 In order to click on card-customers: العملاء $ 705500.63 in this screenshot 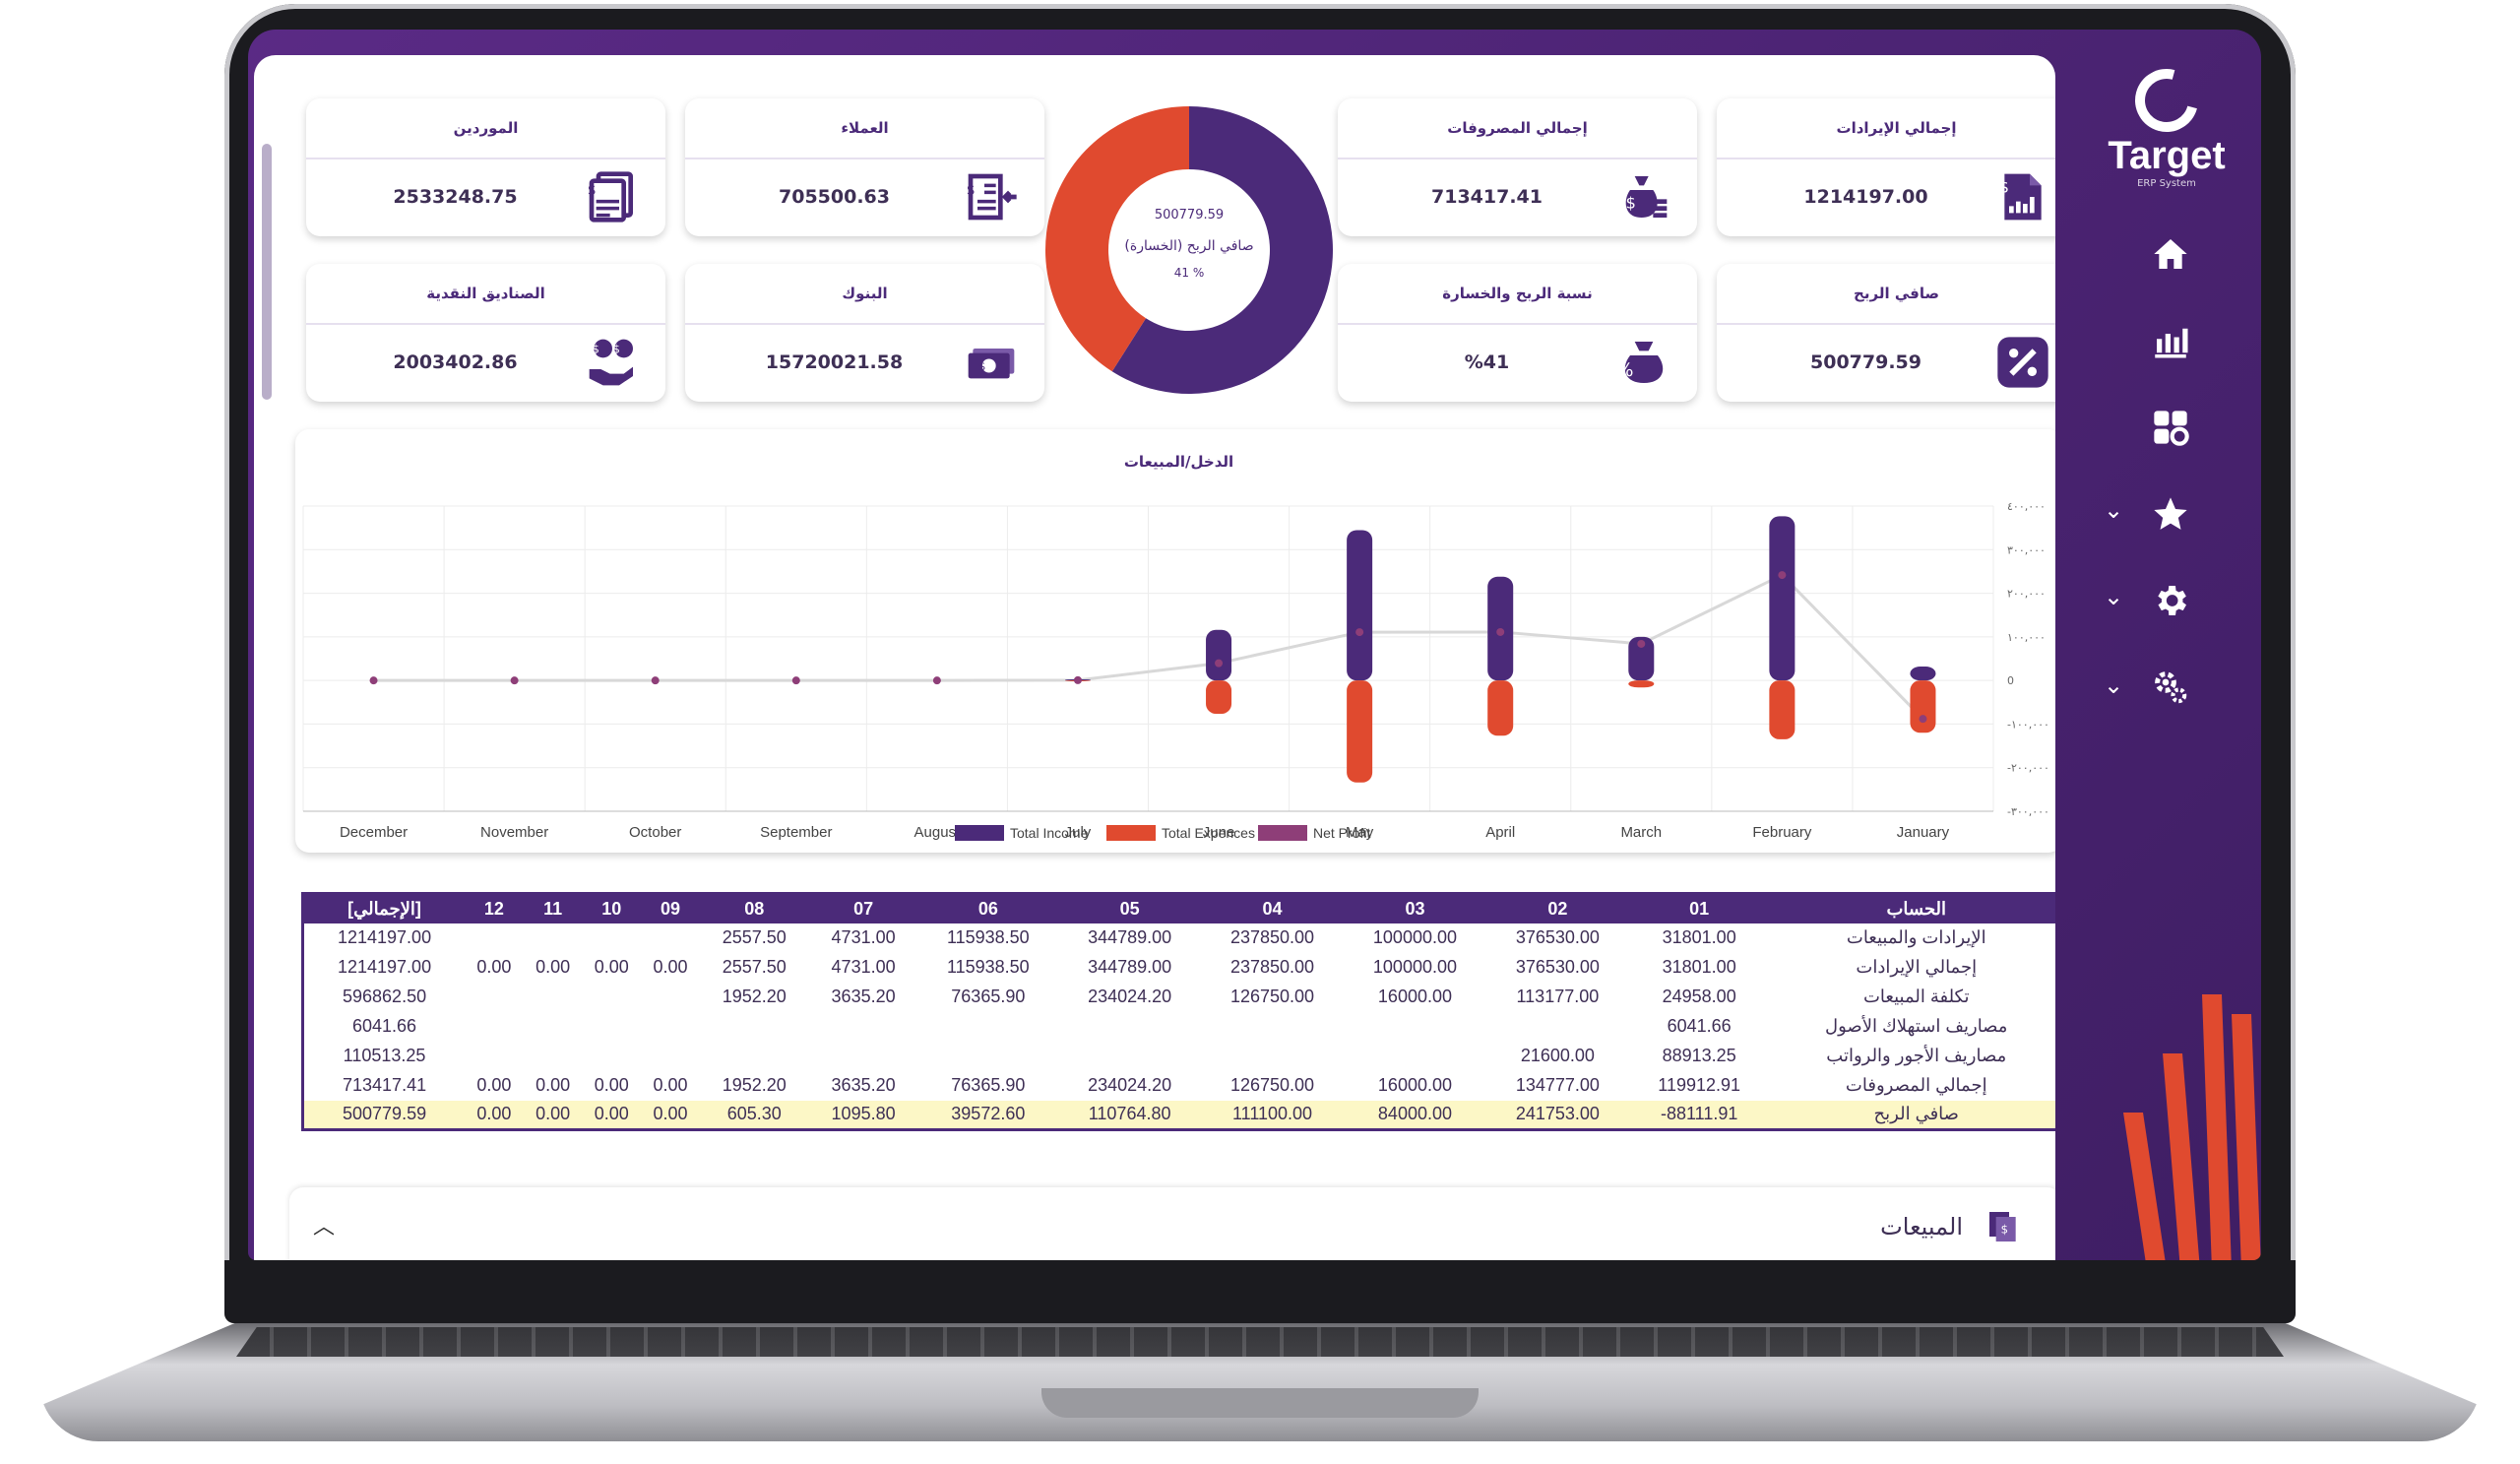, I will do `click(864, 167)`.